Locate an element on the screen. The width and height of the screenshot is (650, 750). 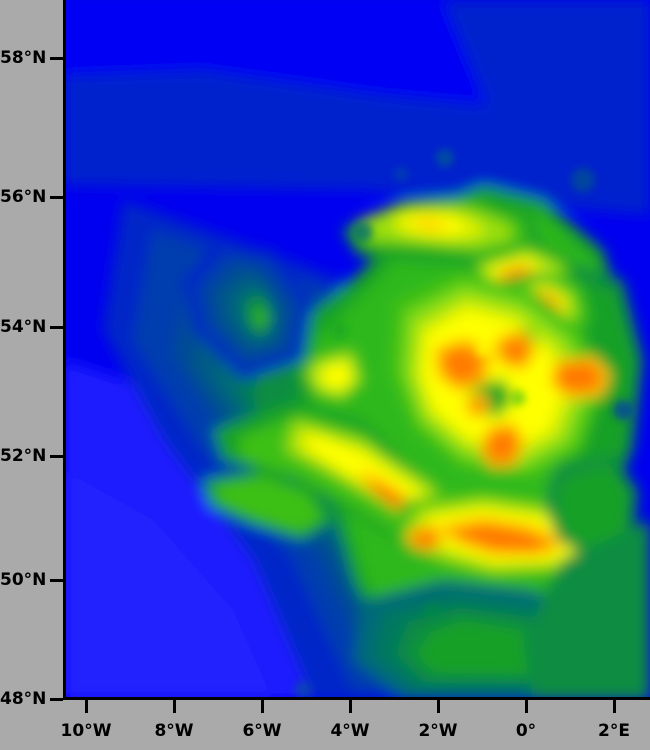
y-tick-48N is located at coordinates (56, 699).